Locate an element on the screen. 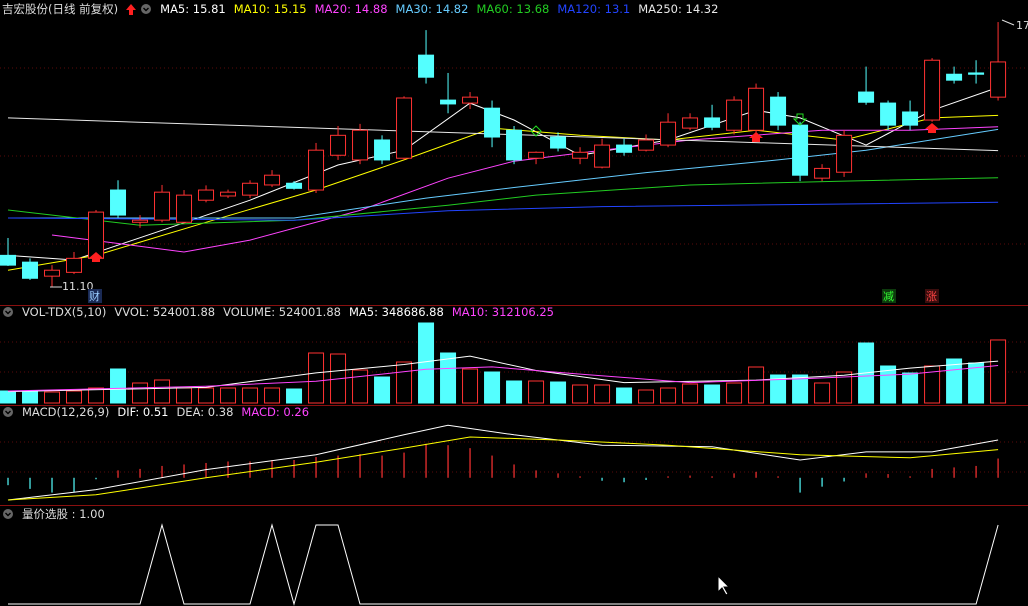 The image size is (1028, 606). legend-value: 312106.25 is located at coordinates (522, 312).